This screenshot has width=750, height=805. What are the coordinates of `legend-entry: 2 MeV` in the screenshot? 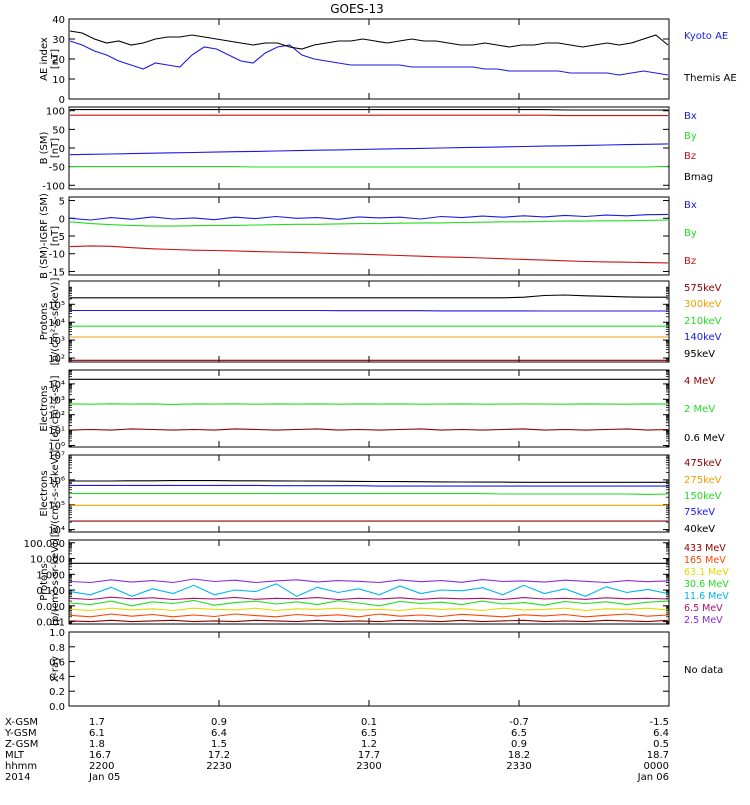 It's located at (699, 409).